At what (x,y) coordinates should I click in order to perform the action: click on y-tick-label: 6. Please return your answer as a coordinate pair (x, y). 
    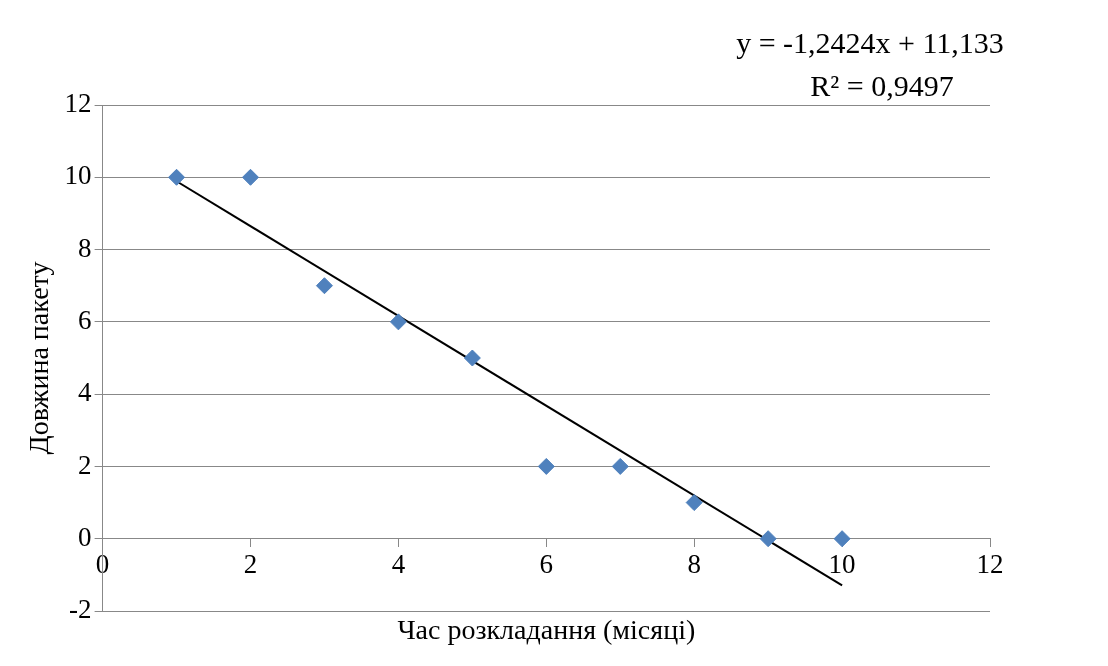
    Looking at the image, I should click on (85, 319).